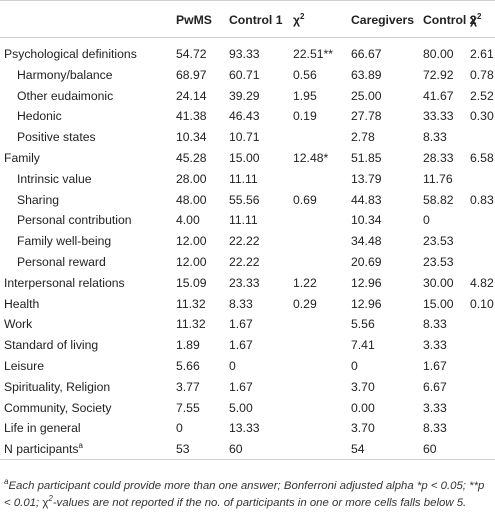 The height and width of the screenshot is (530, 495). Describe the element at coordinates (435, 366) in the screenshot. I see `table-cell: 1.67` at that location.